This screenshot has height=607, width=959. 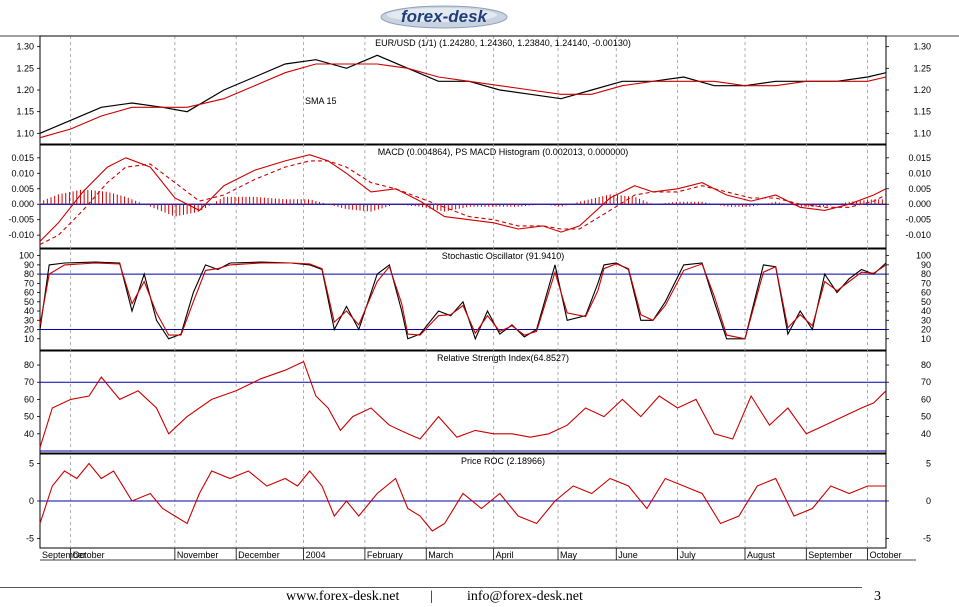 I want to click on month-label: June, so click(x=628, y=555).